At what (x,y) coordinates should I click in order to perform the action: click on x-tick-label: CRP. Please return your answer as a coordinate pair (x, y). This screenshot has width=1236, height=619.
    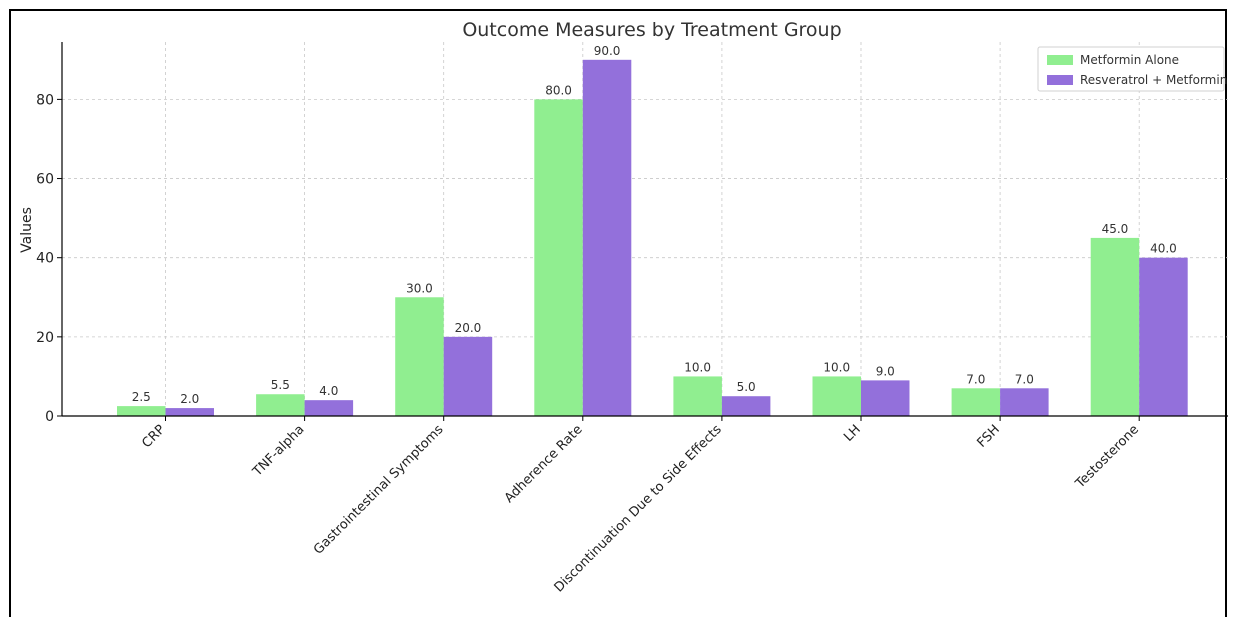
    Looking at the image, I should click on (153, 436).